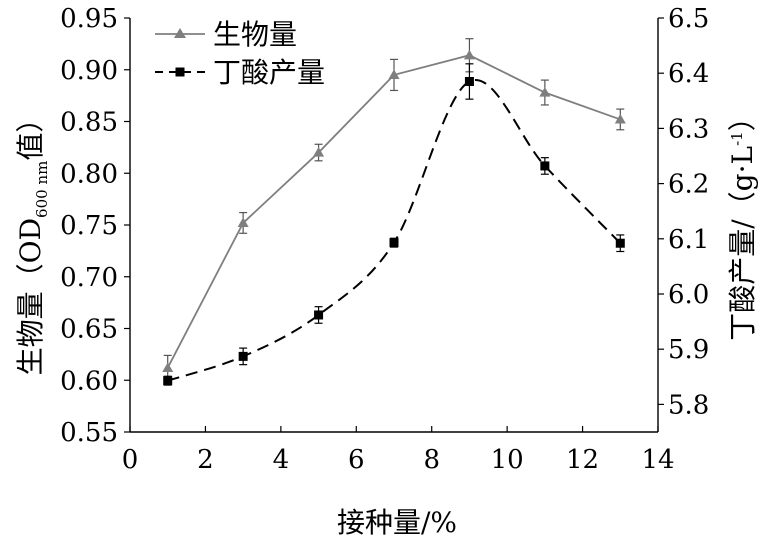 Image resolution: width=772 pixels, height=544 pixels. Describe the element at coordinates (356, 460) in the screenshot. I see `x-tick-label: 6` at that location.